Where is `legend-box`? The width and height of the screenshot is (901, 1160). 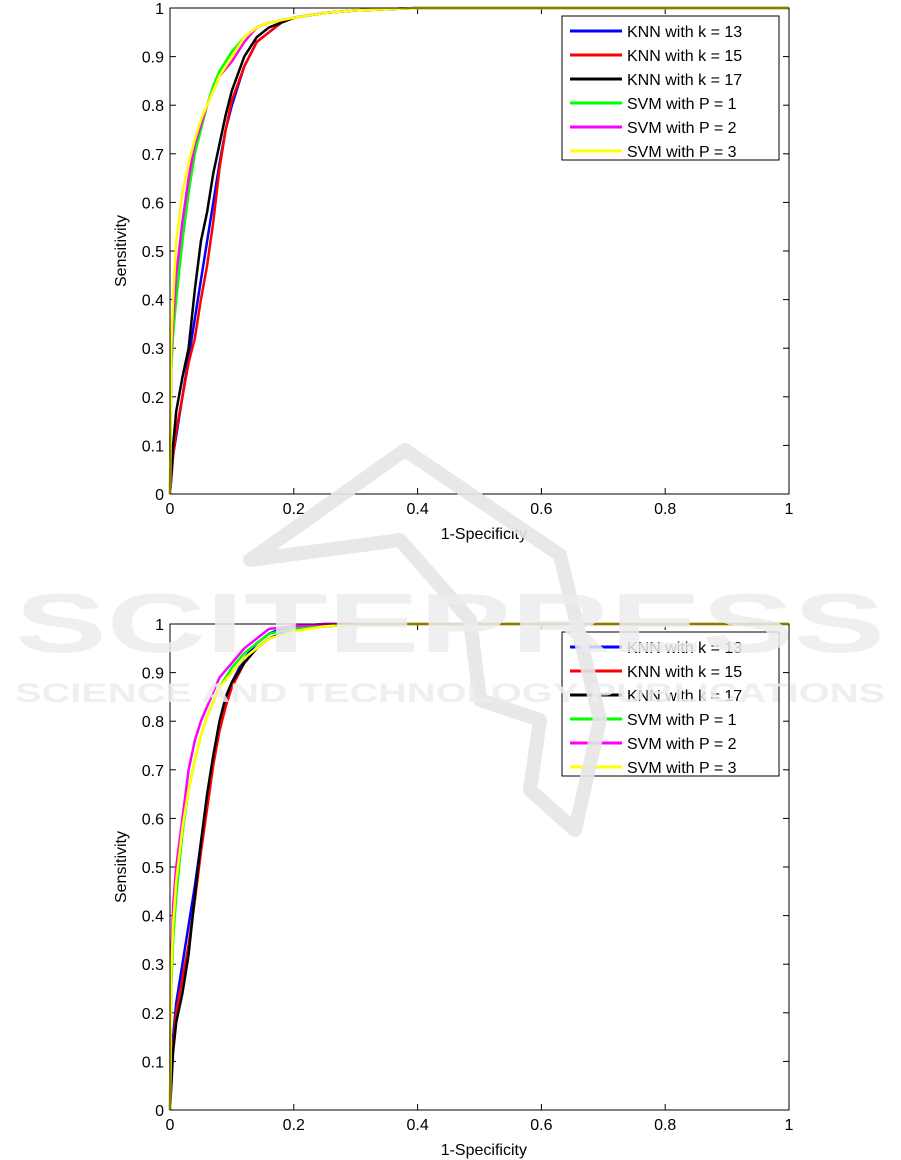
legend-box is located at coordinates (670, 88).